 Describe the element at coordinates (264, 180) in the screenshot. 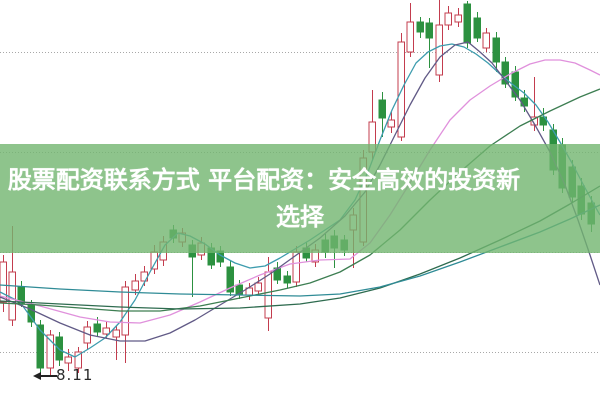

I see `headline-line-1: 股票配资联系方式 平台配资：安全高效的投资新` at that location.